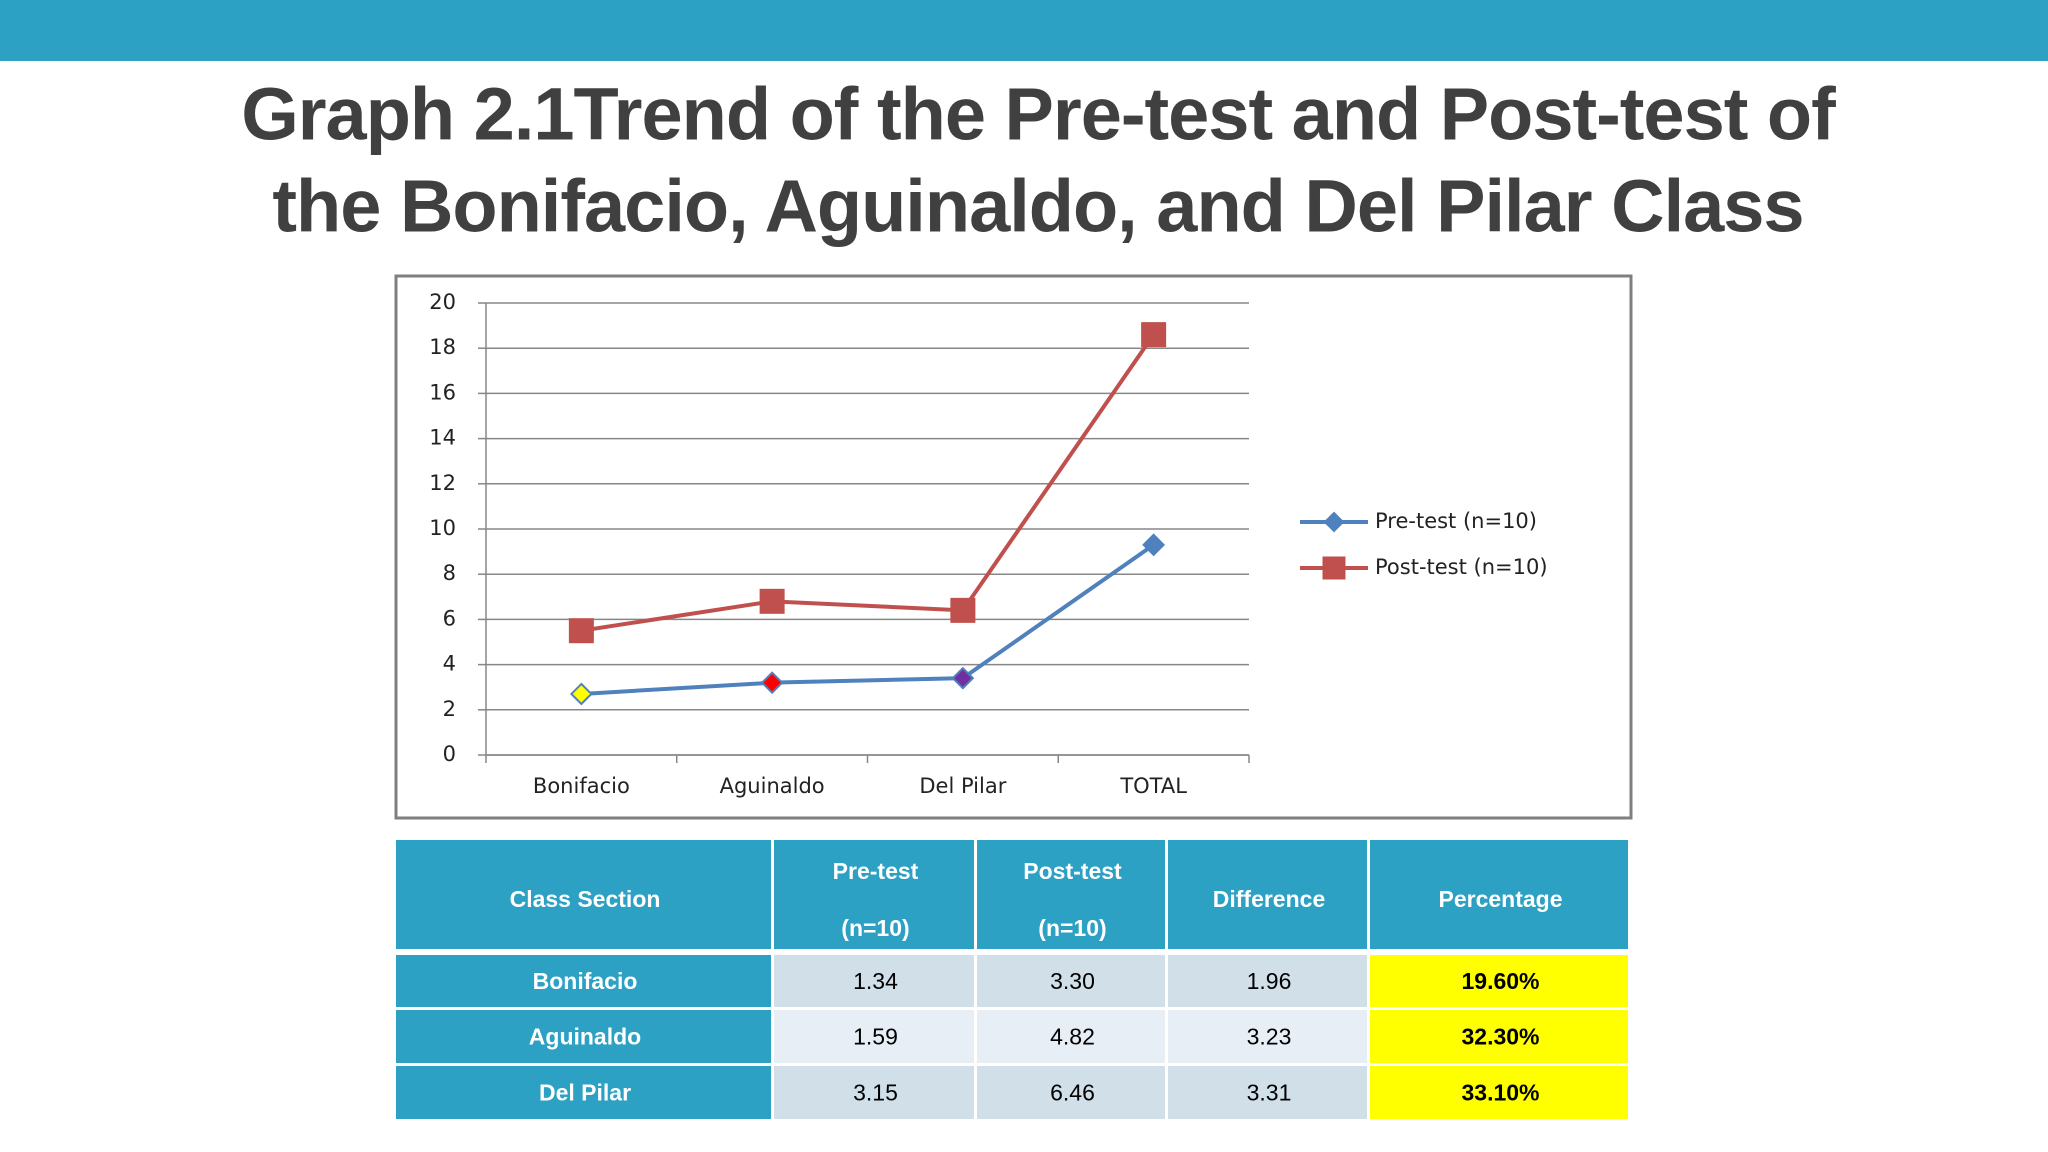 The width and height of the screenshot is (2048, 1152). What do you see at coordinates (585, 899) in the screenshot?
I see `header-text: Class Section` at bounding box center [585, 899].